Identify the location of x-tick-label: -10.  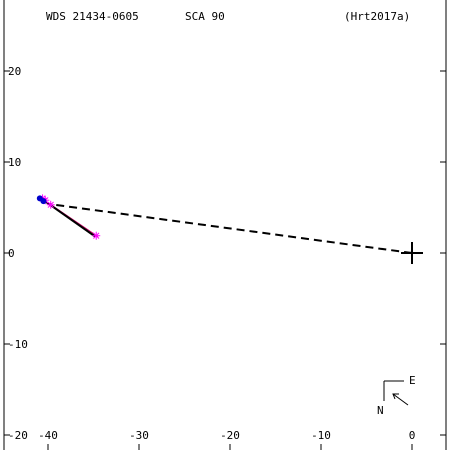
(321, 435).